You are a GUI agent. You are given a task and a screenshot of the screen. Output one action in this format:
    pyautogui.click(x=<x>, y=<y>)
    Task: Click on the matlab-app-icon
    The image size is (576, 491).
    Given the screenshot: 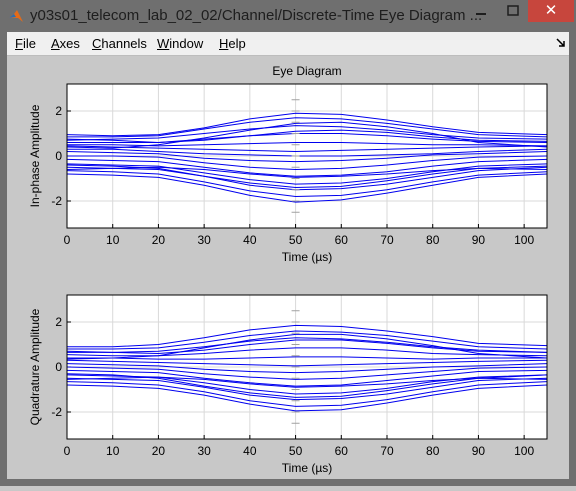 What is the action you would take?
    pyautogui.click(x=16, y=16)
    